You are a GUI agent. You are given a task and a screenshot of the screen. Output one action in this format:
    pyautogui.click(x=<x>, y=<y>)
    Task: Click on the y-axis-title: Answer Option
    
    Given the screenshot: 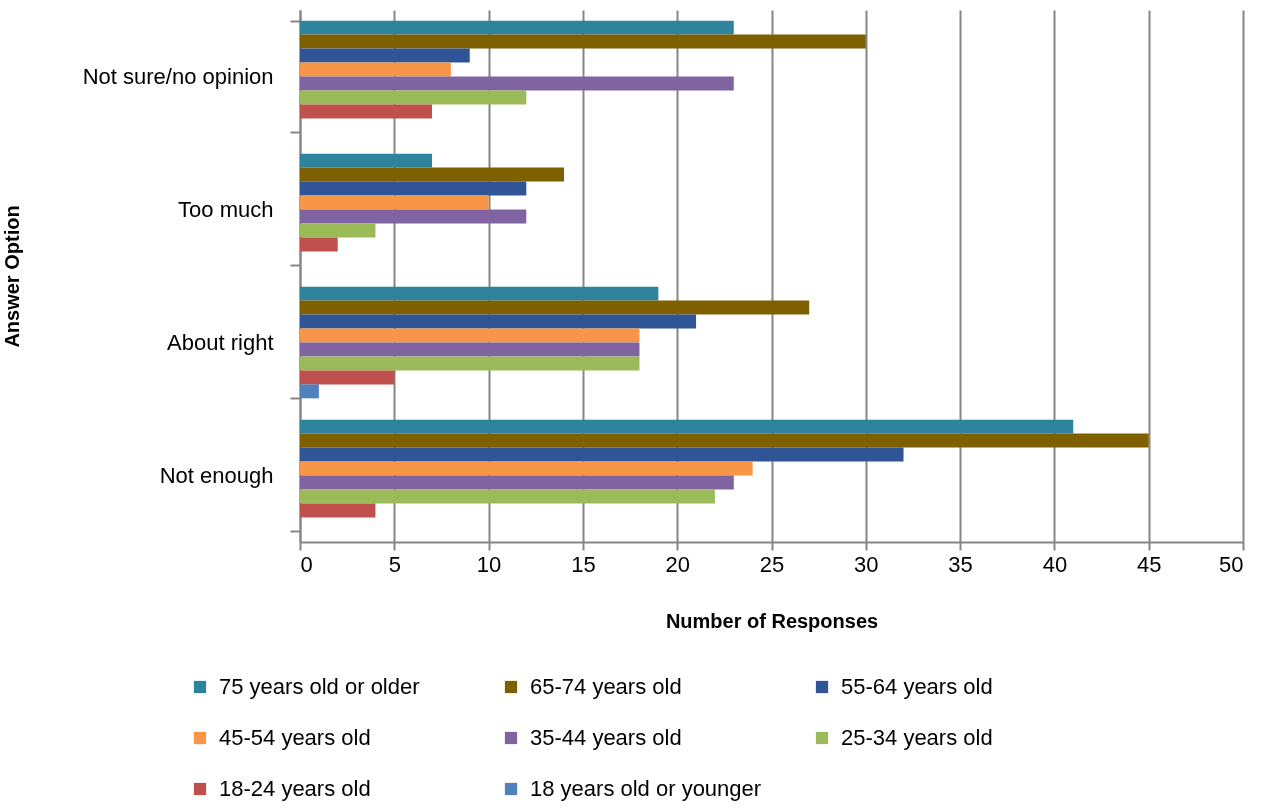 What is the action you would take?
    pyautogui.click(x=11, y=276)
    